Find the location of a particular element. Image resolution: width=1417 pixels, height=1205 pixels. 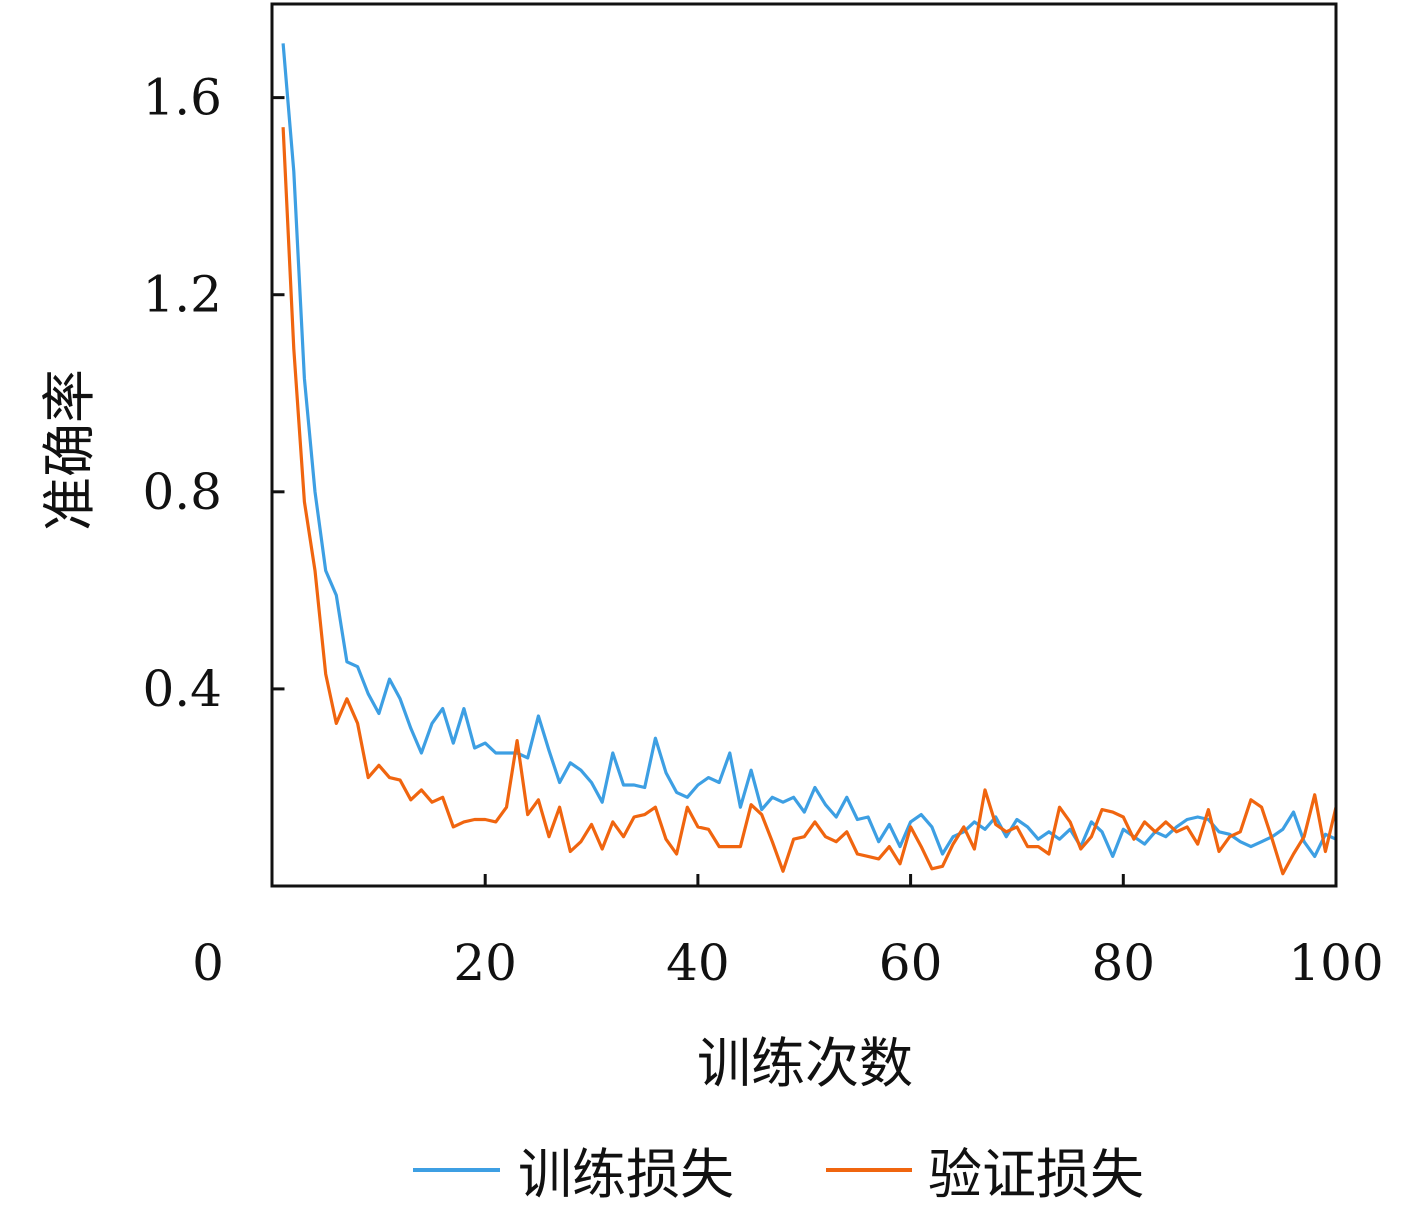

x-tick-label: 60 is located at coordinates (911, 963).